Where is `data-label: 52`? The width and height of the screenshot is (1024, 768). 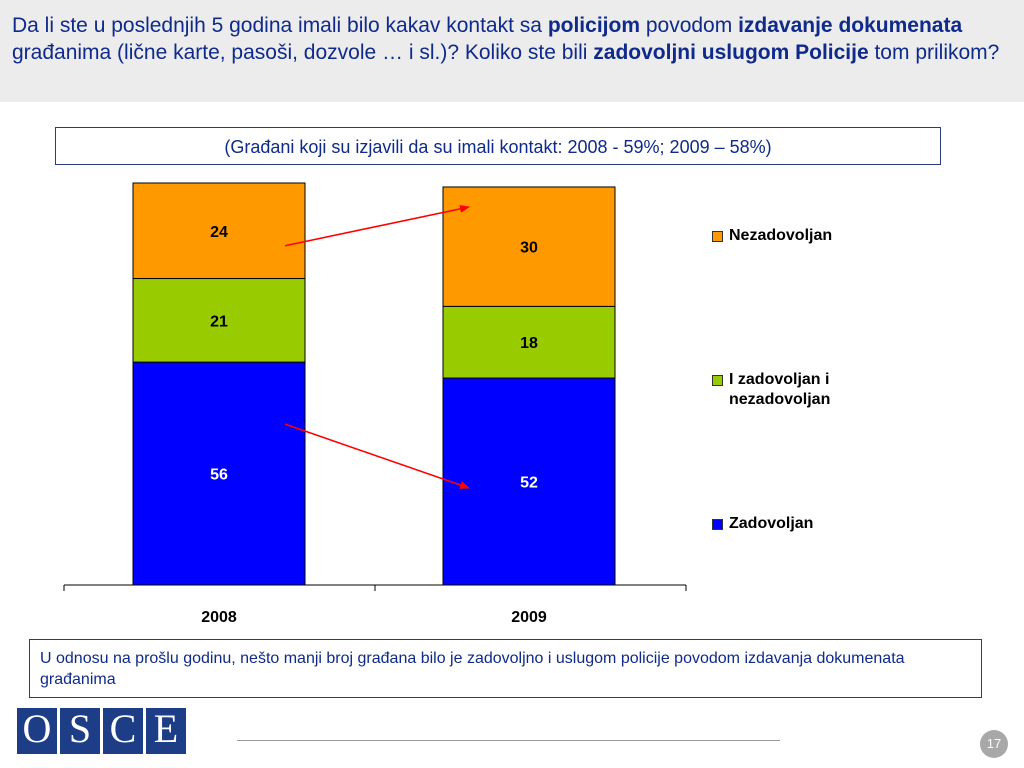 data-label: 52 is located at coordinates (529, 483).